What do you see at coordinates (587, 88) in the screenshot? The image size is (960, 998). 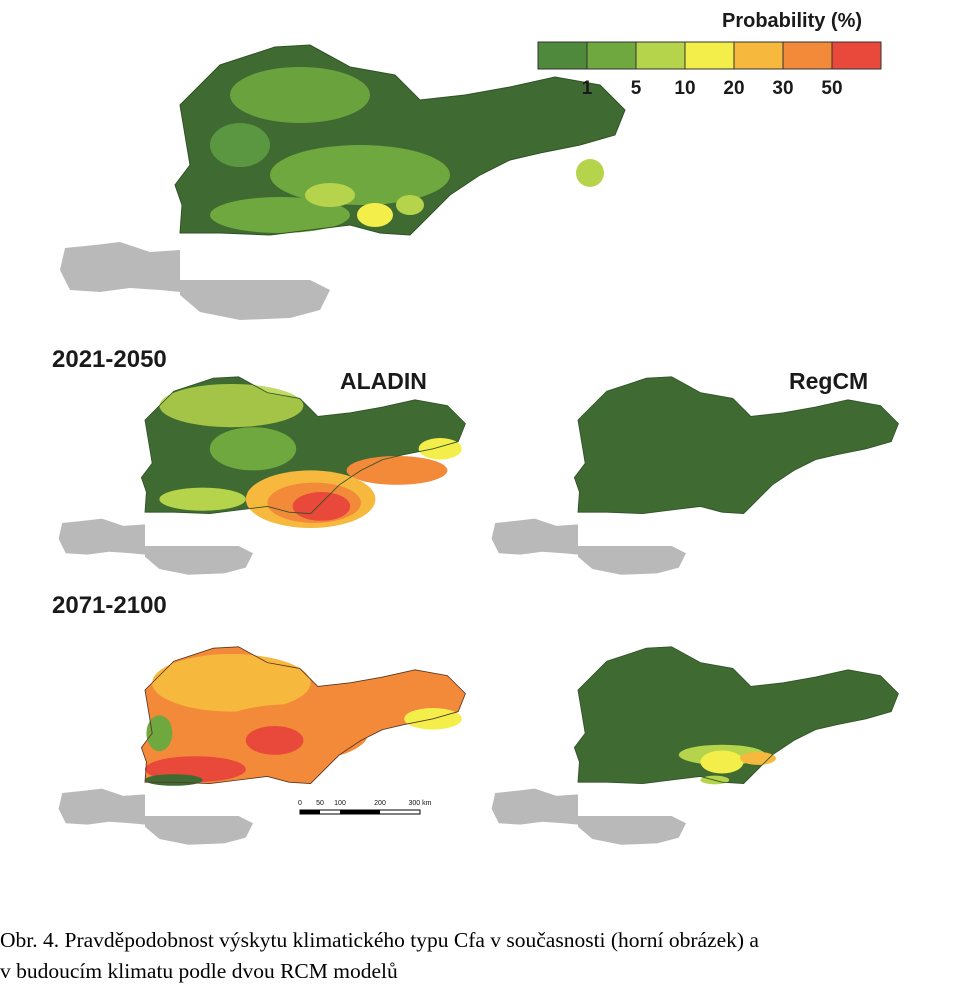 I see `legend-tick-label: 1` at bounding box center [587, 88].